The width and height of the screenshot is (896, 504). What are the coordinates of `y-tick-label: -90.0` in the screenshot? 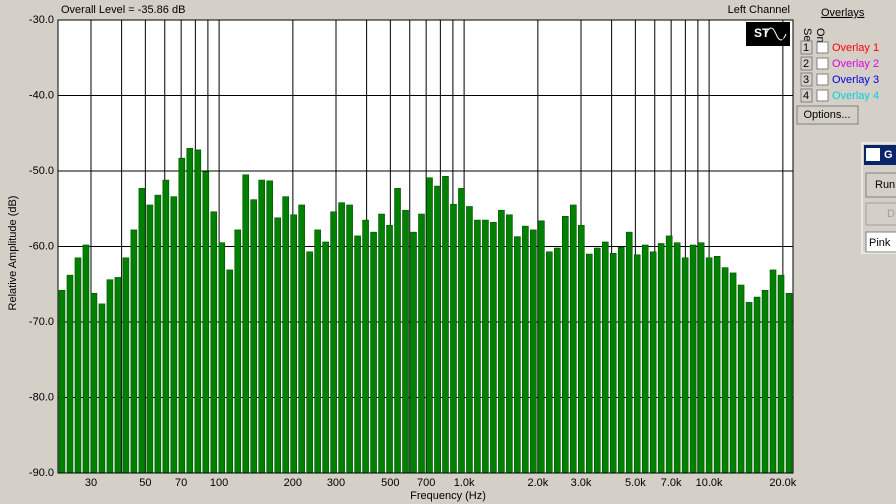 It's located at (41, 473).